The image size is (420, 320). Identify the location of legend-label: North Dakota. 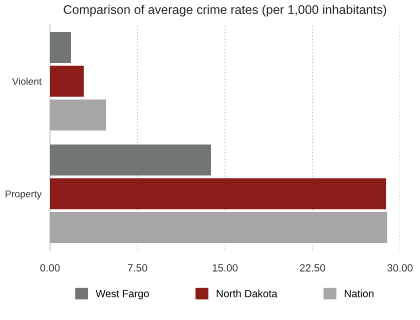
(247, 294).